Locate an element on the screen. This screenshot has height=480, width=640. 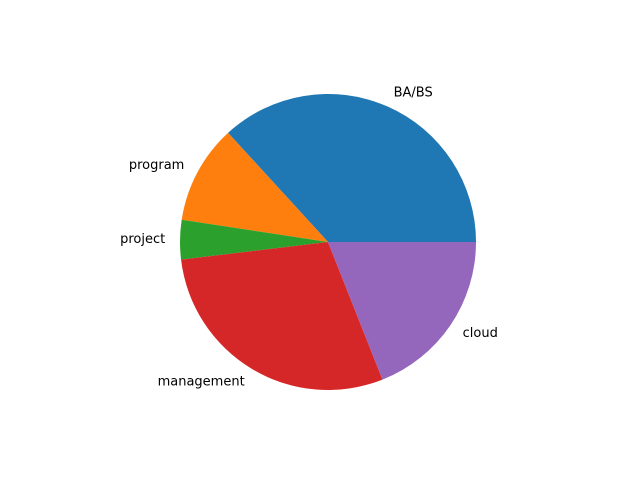
pie-label-project: project is located at coordinates (142, 239).